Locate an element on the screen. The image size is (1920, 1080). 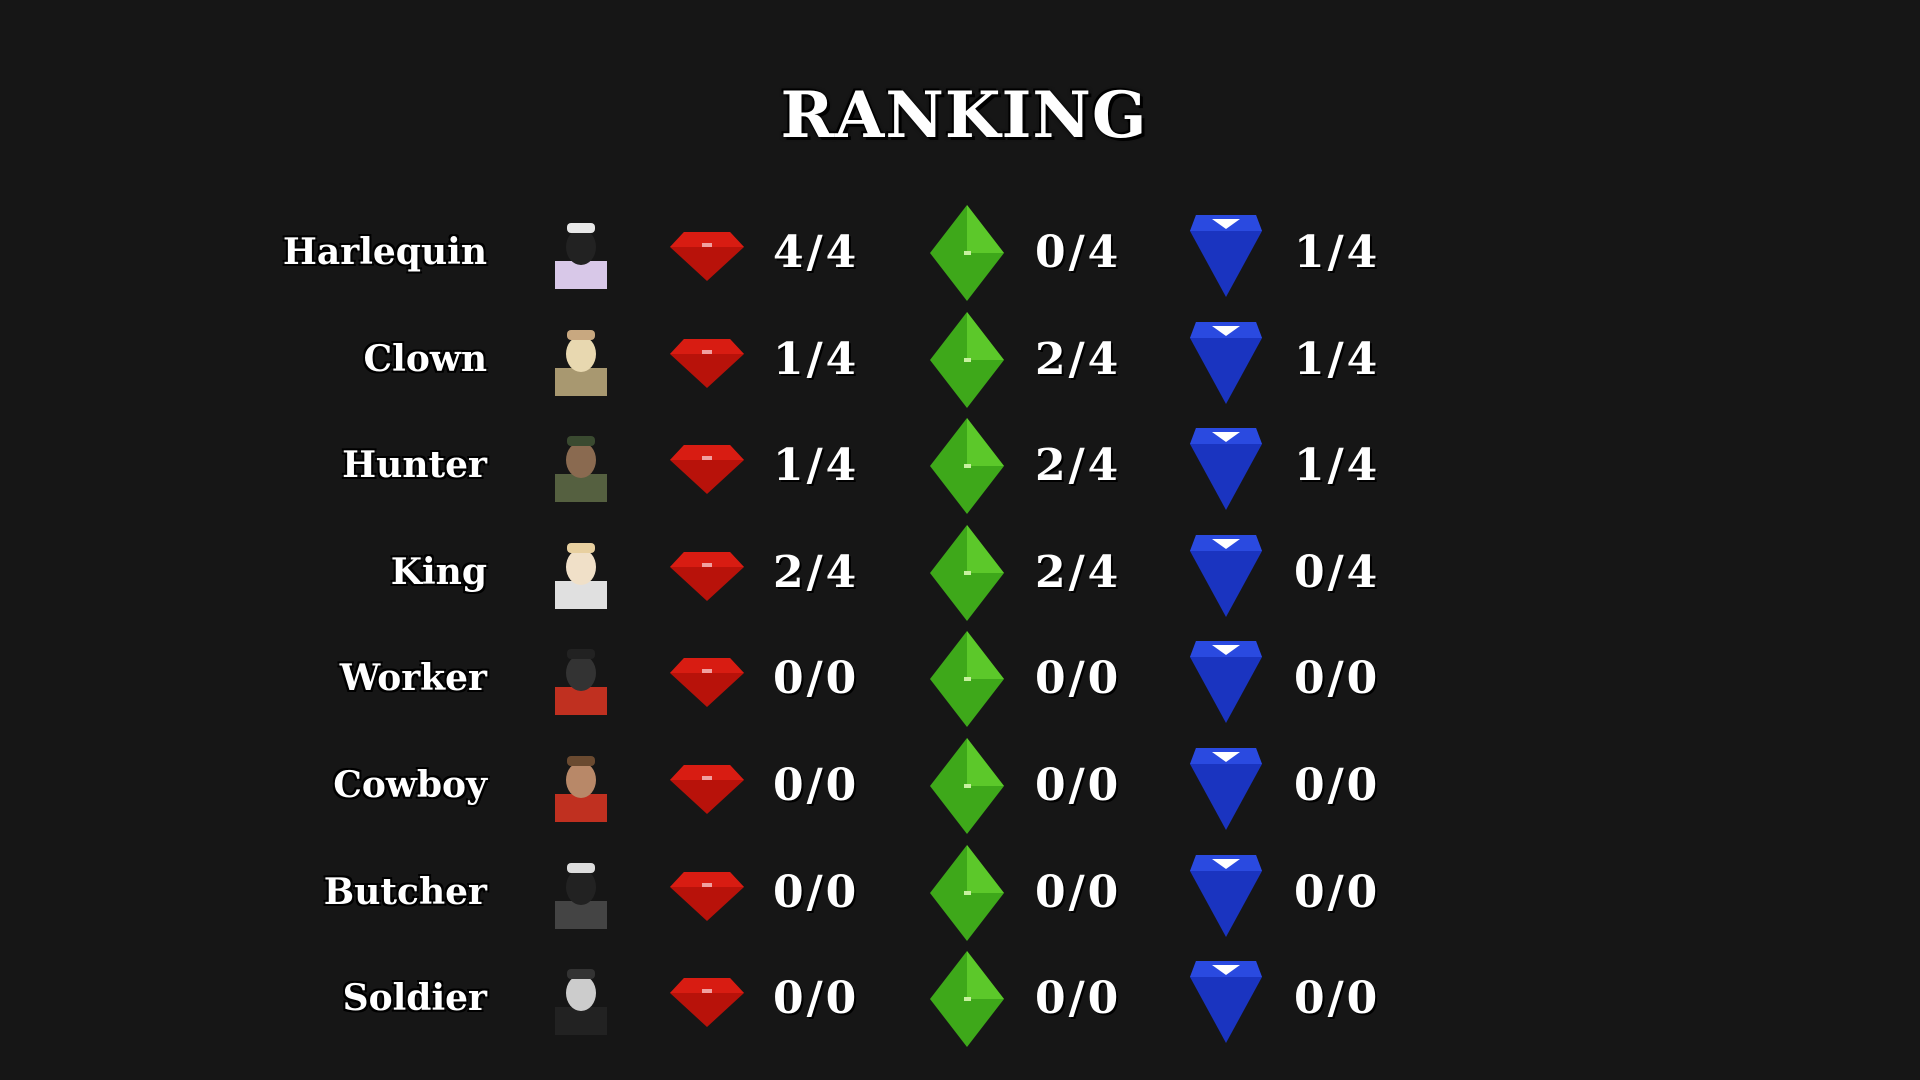
ranking-row: Cowboy 0/0 0/0 0/0 is located at coordinates (960, 786).